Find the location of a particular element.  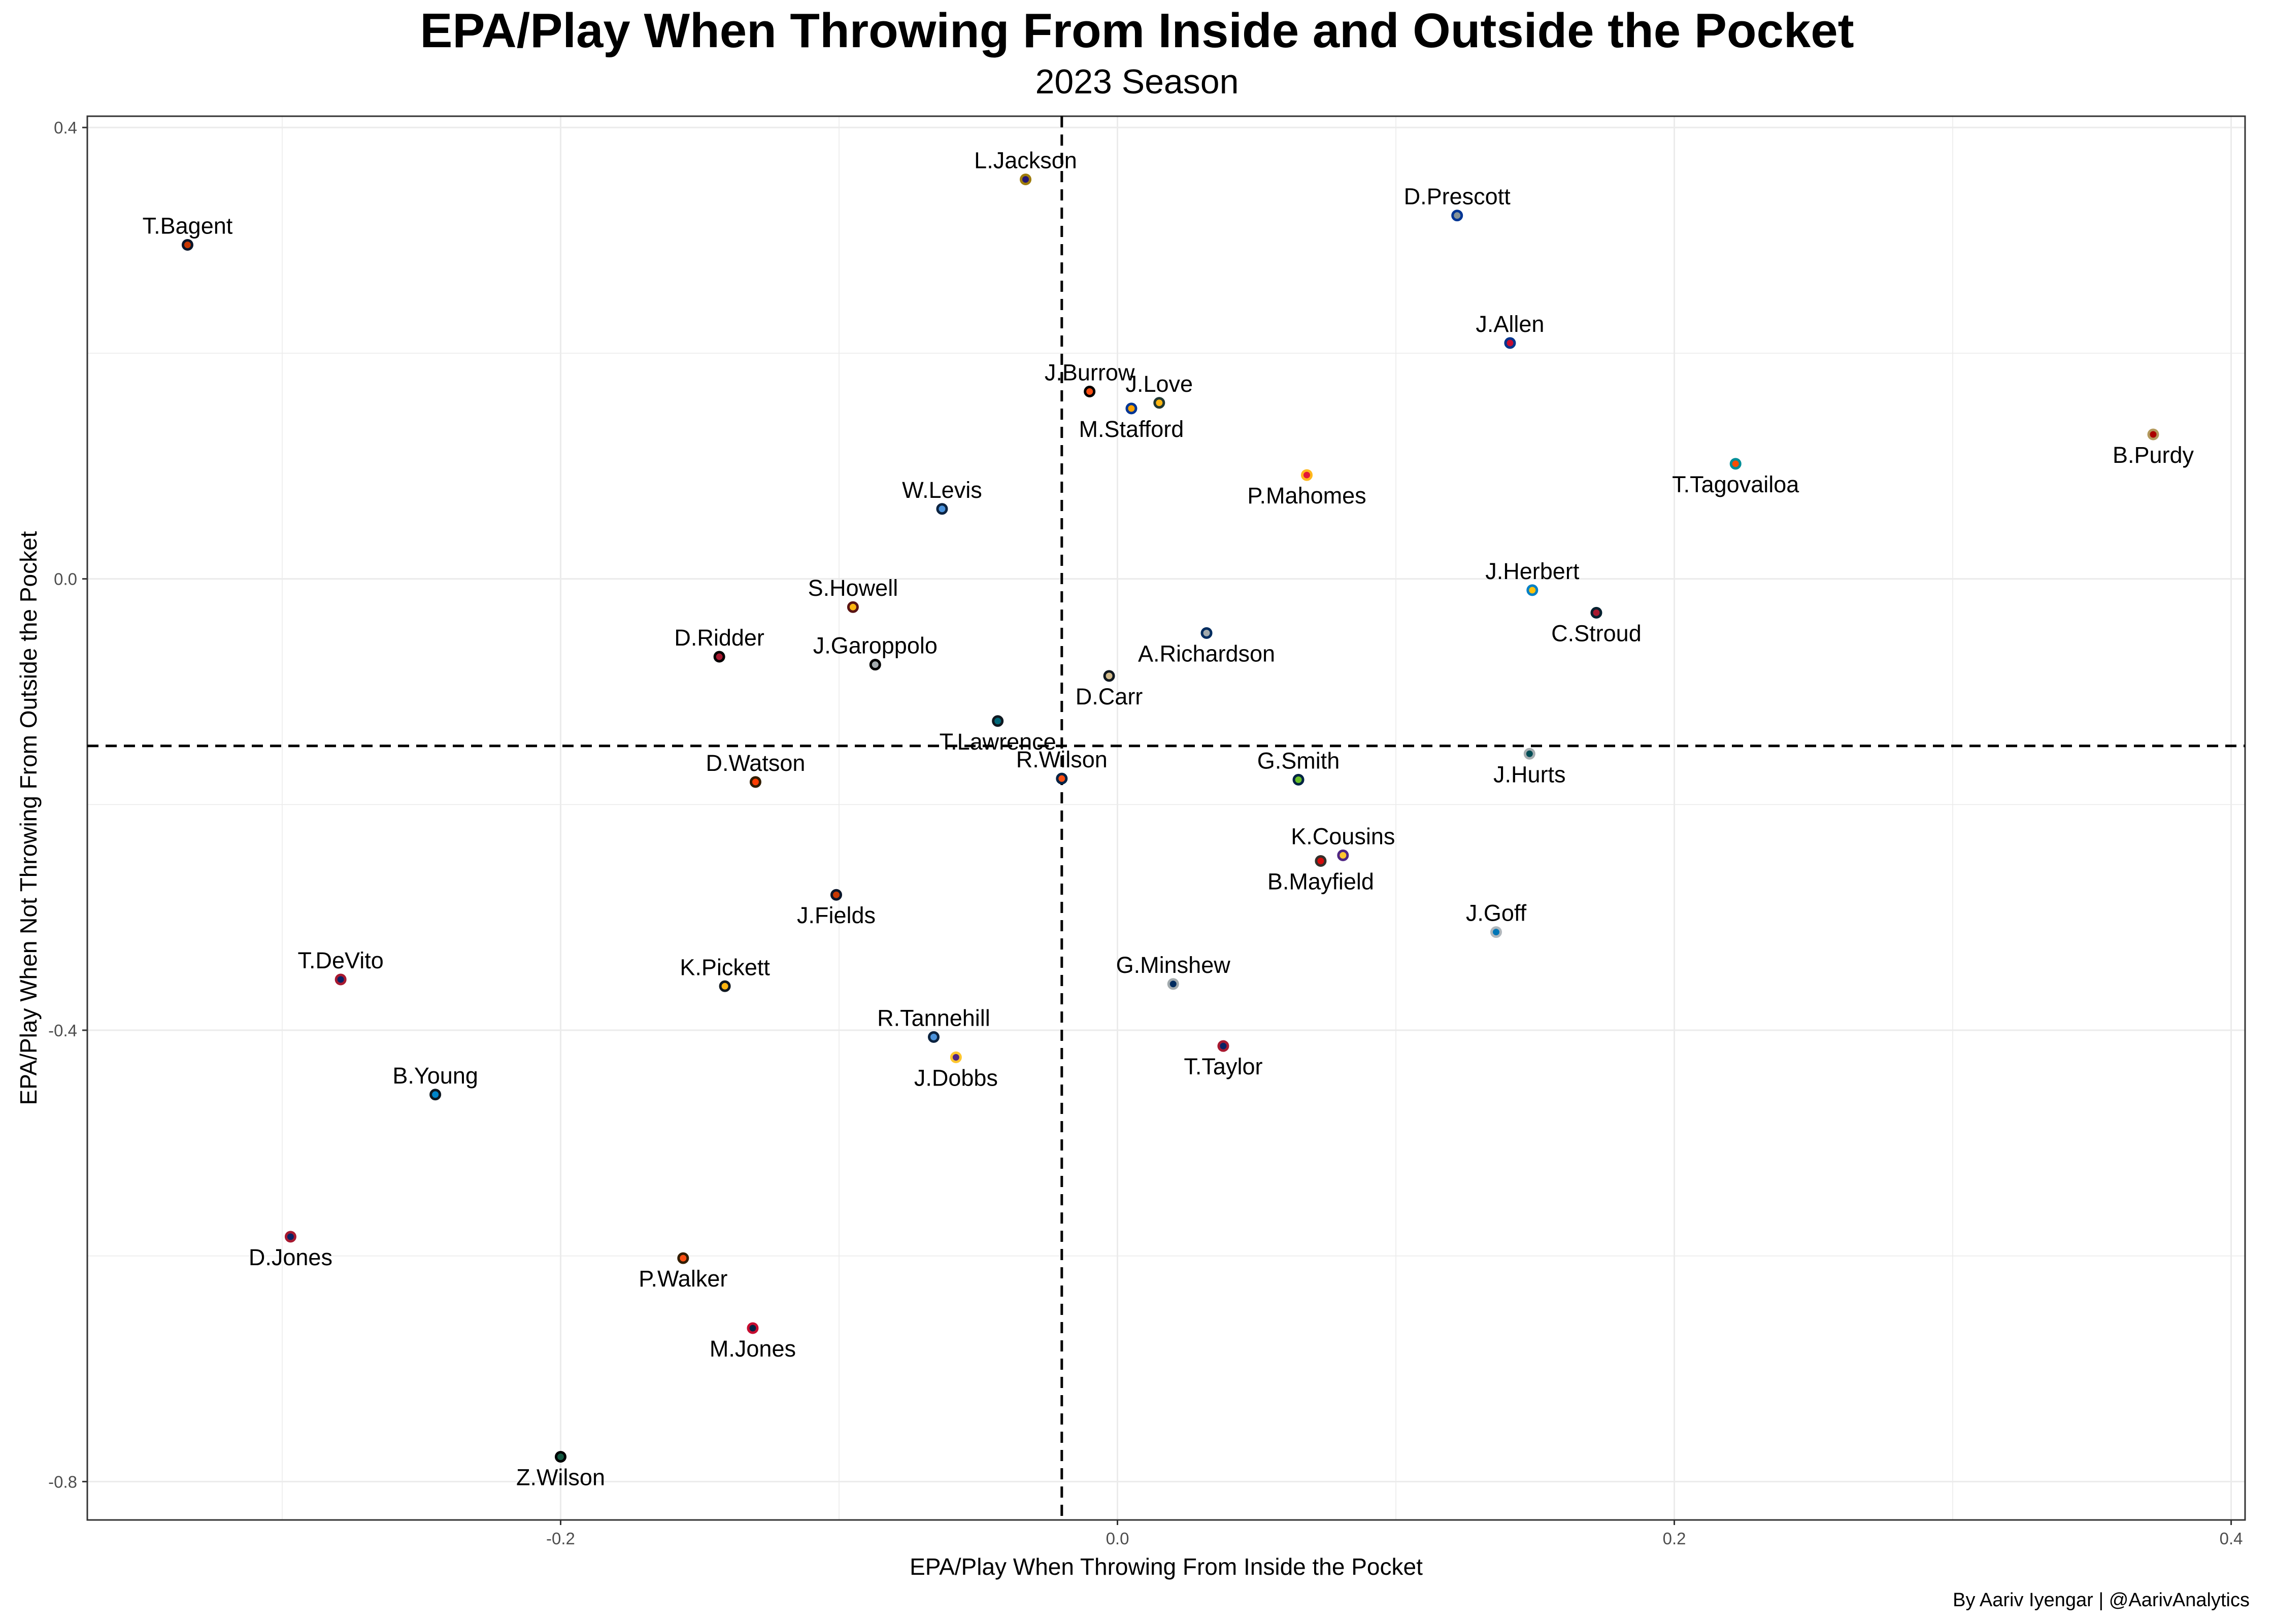

point-label: T.DeVito is located at coordinates (341, 960).